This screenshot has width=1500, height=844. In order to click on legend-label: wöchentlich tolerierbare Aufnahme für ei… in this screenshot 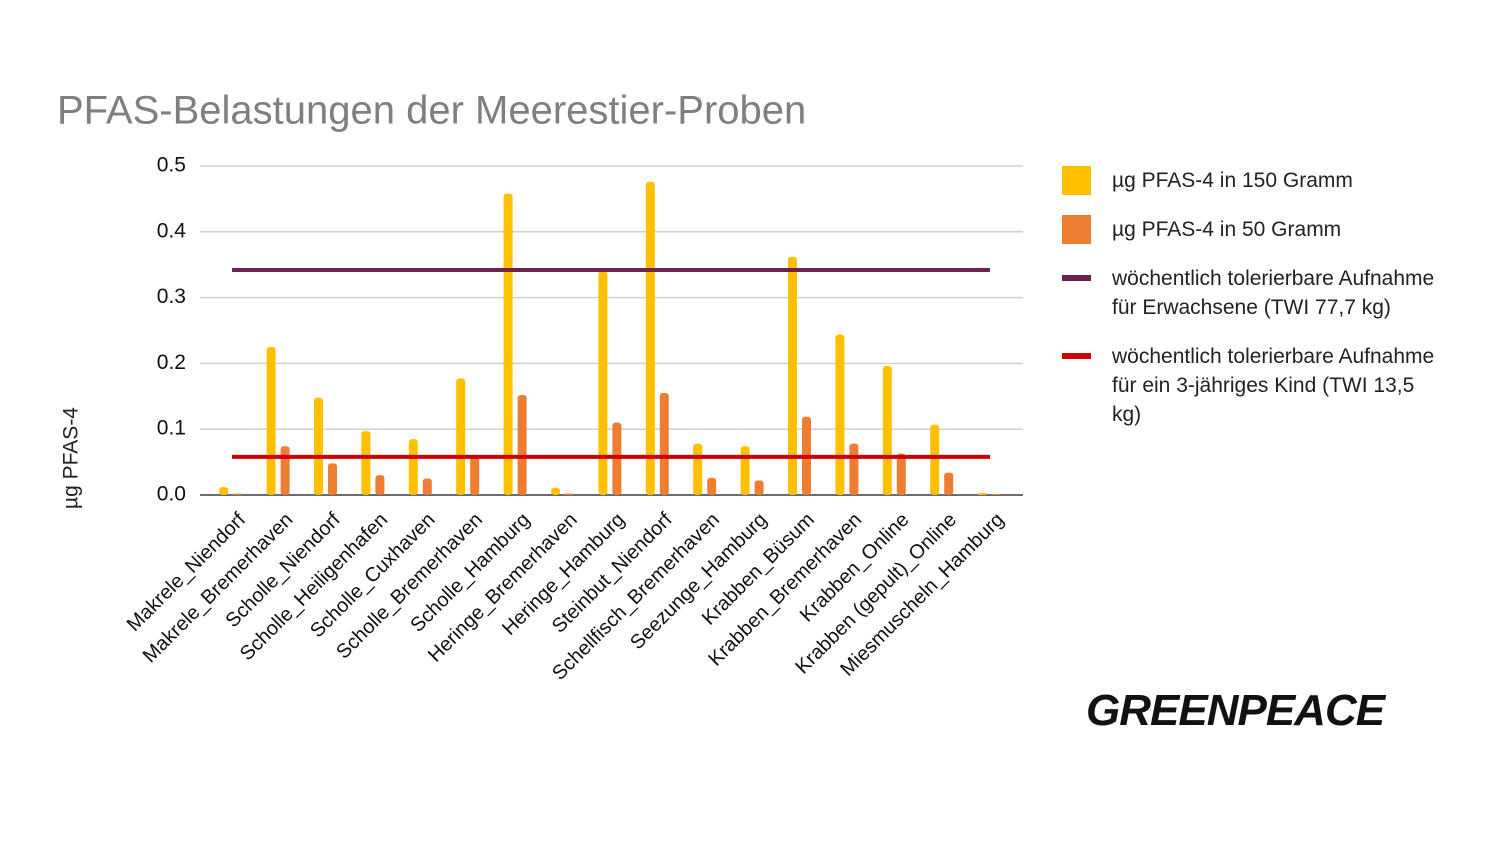, I will do `click(1273, 385)`.